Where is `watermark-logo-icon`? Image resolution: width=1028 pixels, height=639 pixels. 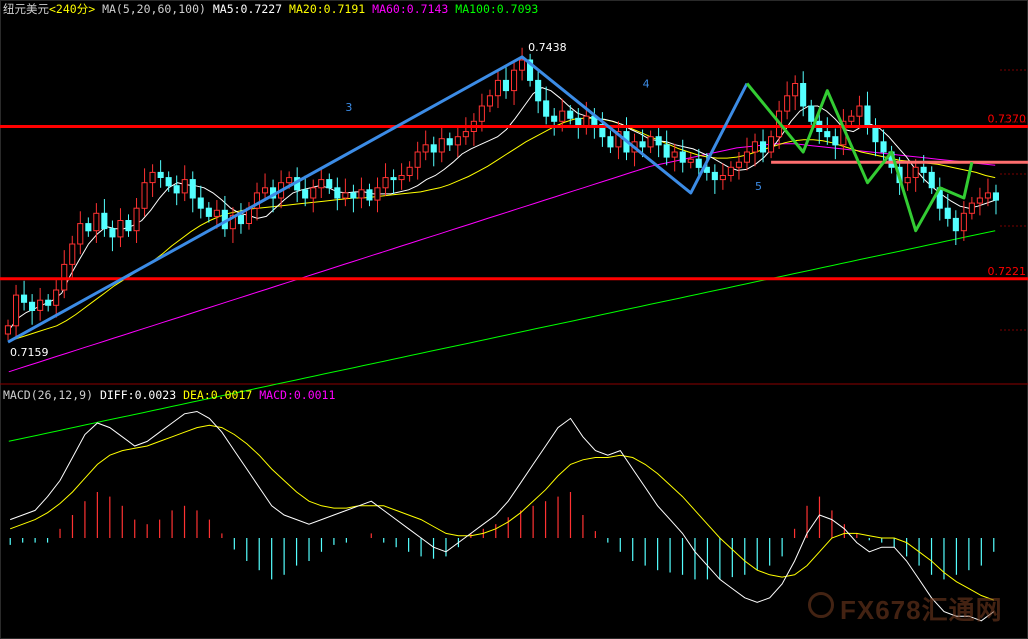 watermark-logo-icon is located at coordinates (821, 605).